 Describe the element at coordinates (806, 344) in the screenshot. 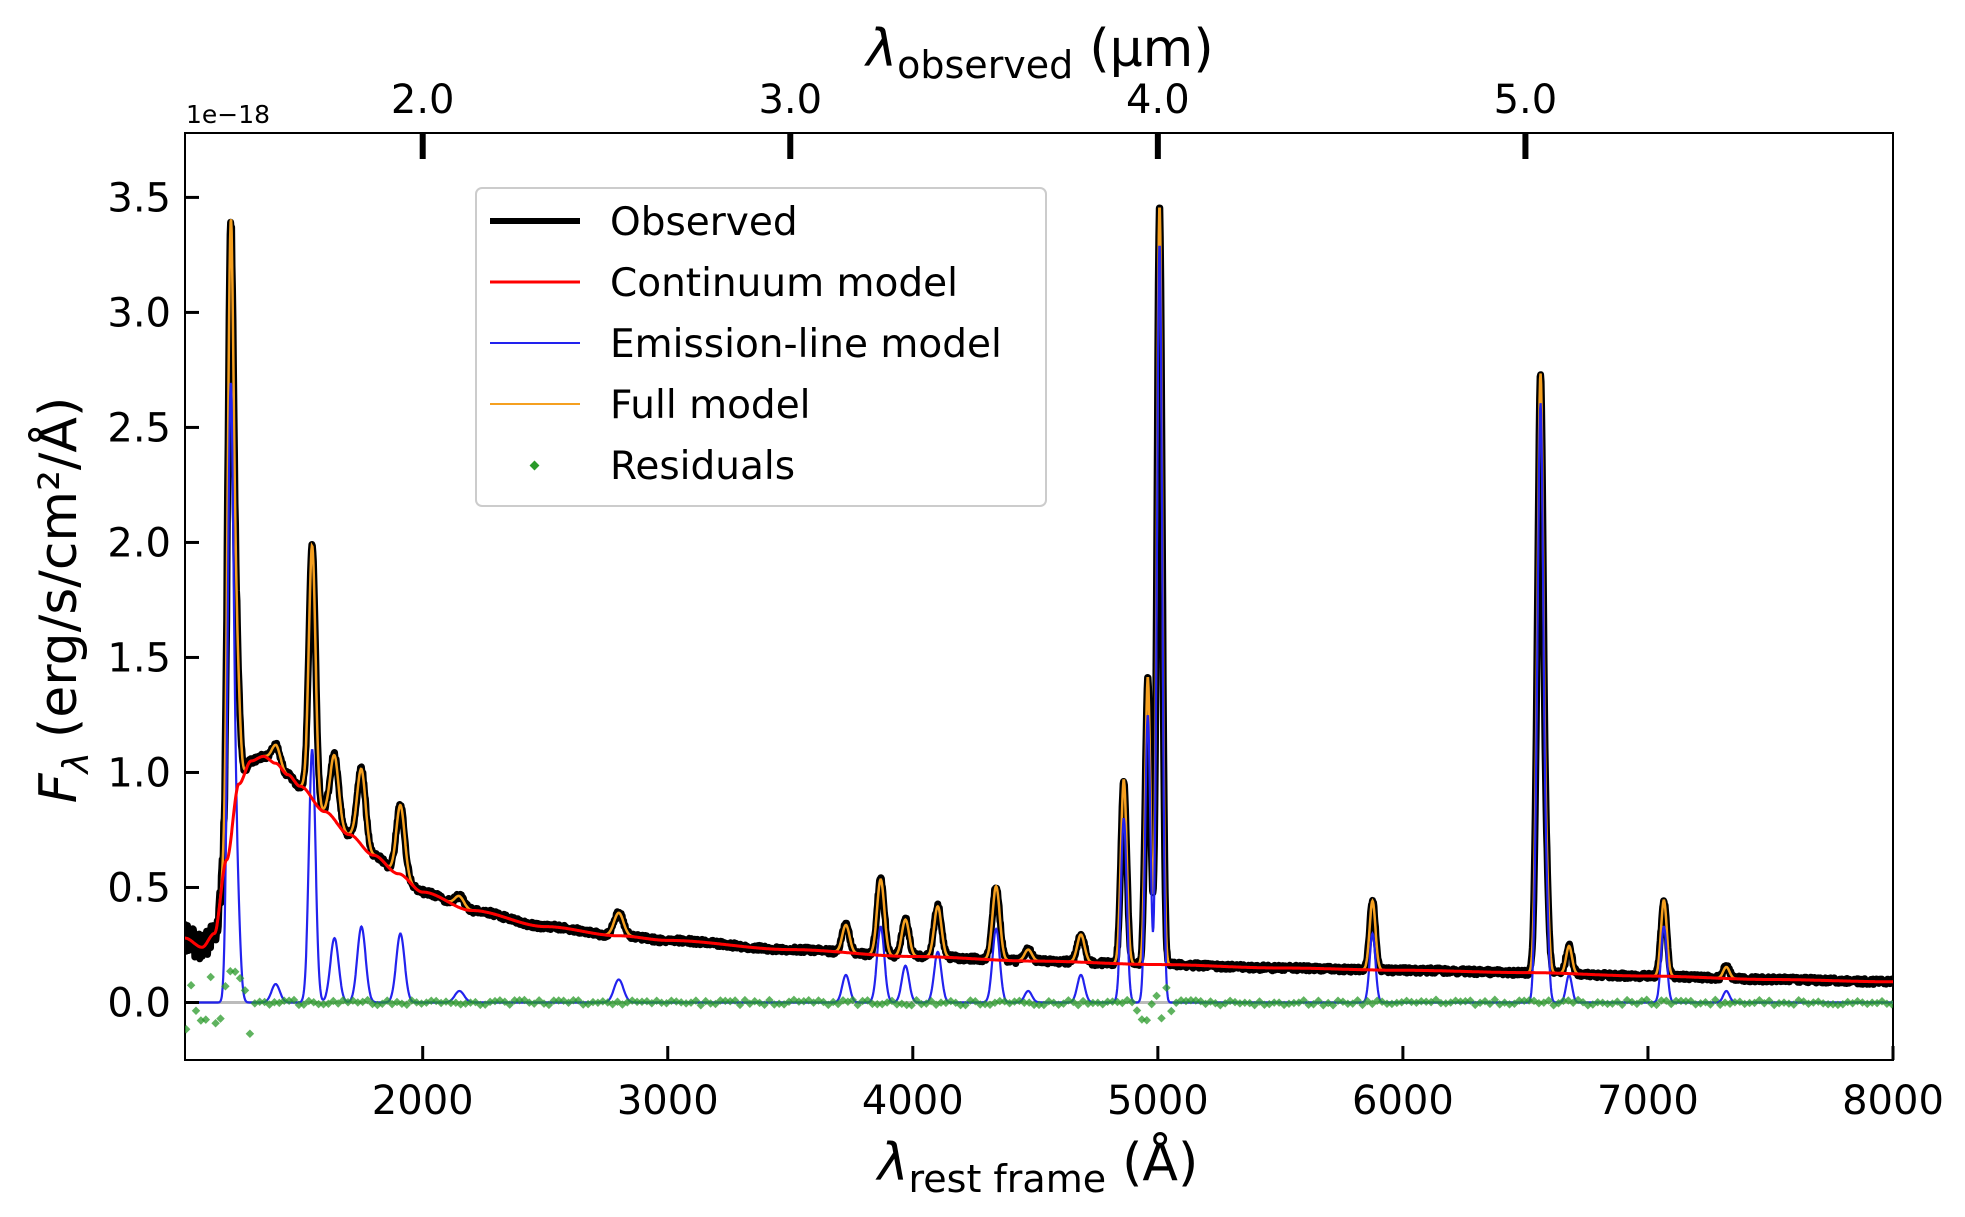

I see `legend-label-emission: Emission-line model` at that location.